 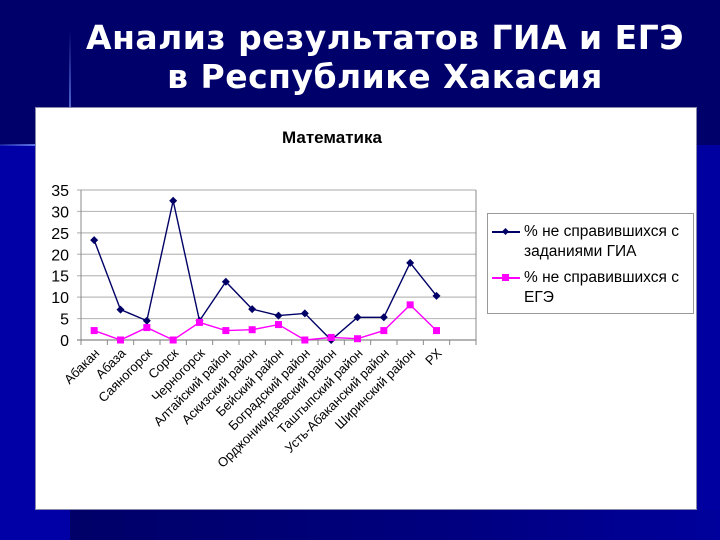 I want to click on y-tick-label: 5, so click(x=64, y=320).